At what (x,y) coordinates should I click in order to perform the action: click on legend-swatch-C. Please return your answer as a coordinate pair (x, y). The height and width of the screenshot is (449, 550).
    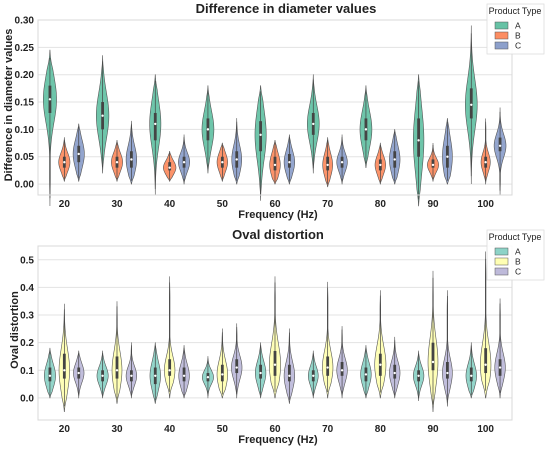
    Looking at the image, I should click on (501, 45).